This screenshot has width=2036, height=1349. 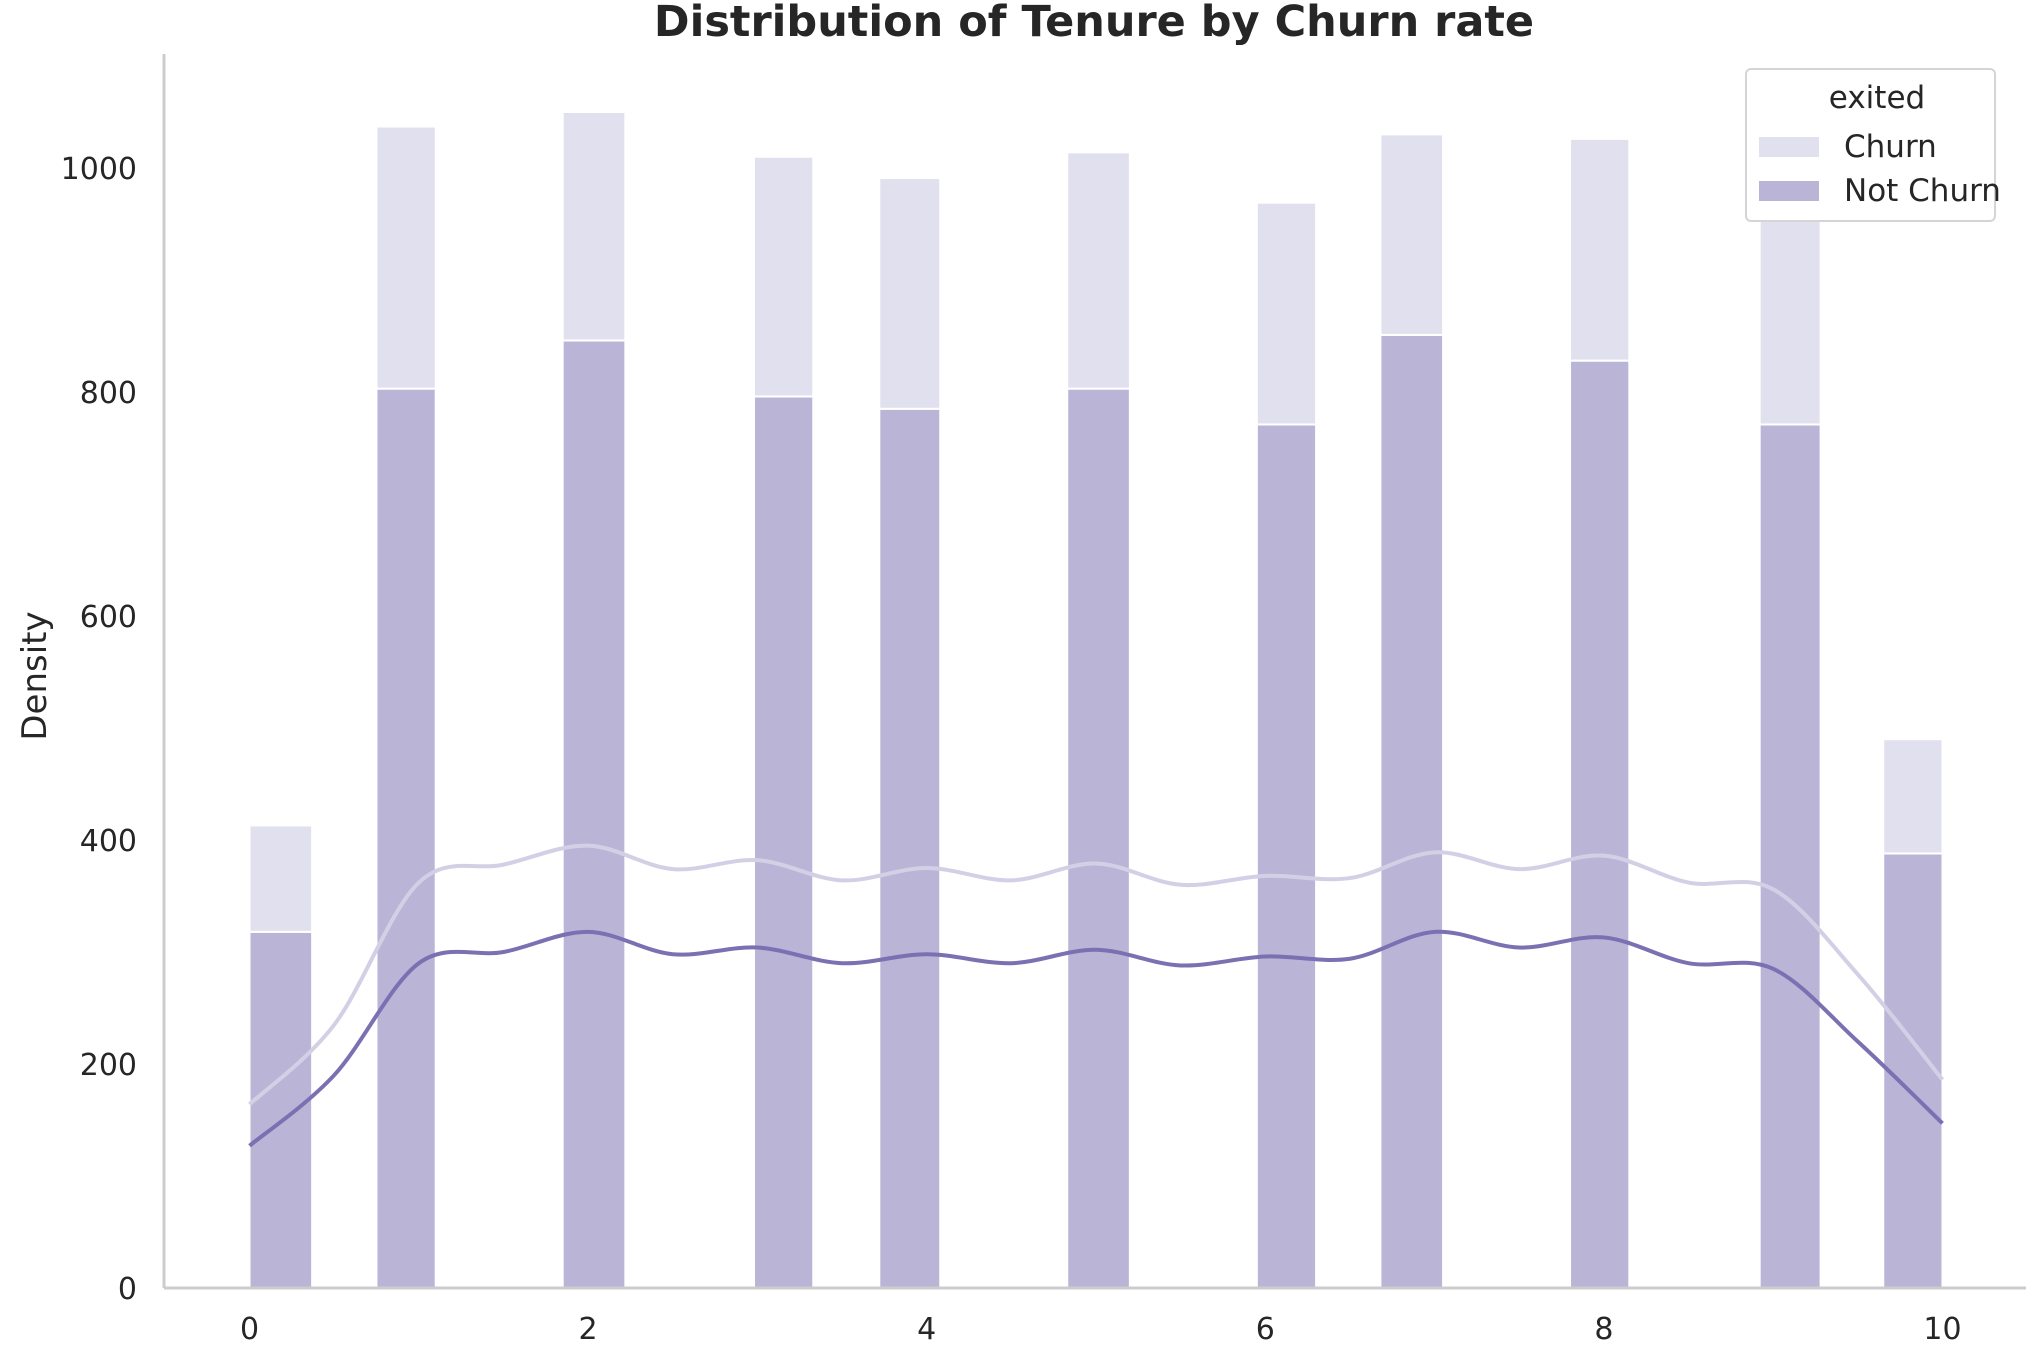 I want to click on kde-line-not-churn, so click(x=1096, y=1038).